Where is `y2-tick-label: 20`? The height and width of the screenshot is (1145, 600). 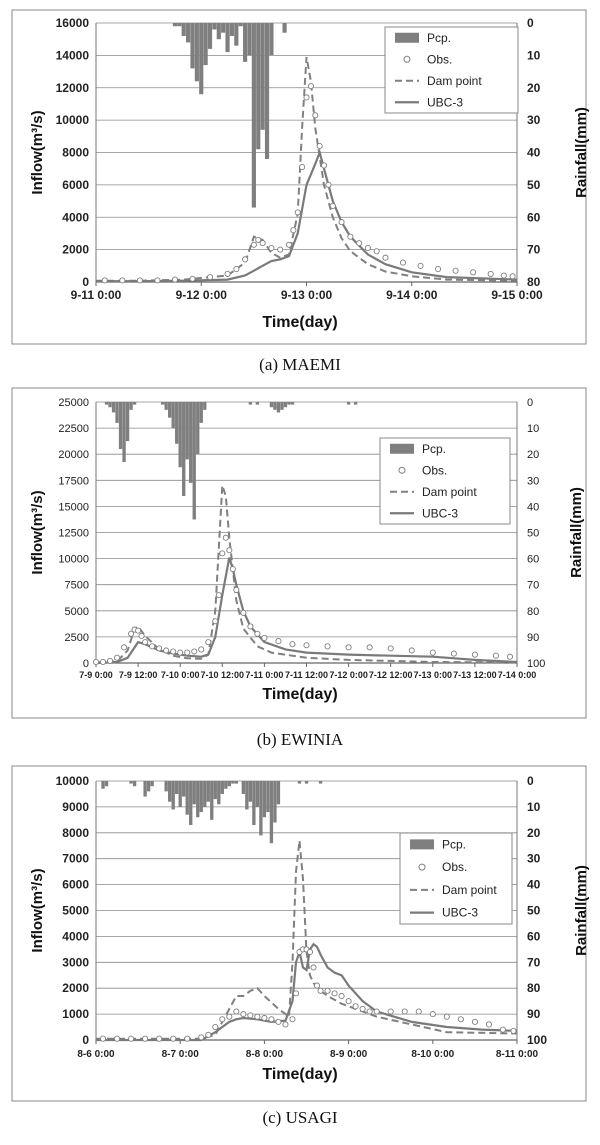 y2-tick-label: 20 is located at coordinates (534, 88).